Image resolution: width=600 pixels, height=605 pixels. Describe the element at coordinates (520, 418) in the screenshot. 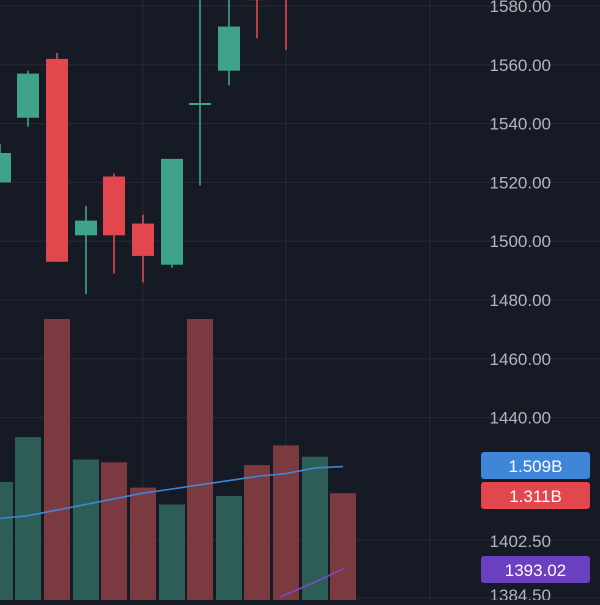

I see `price-tick-label: 1440.00` at that location.